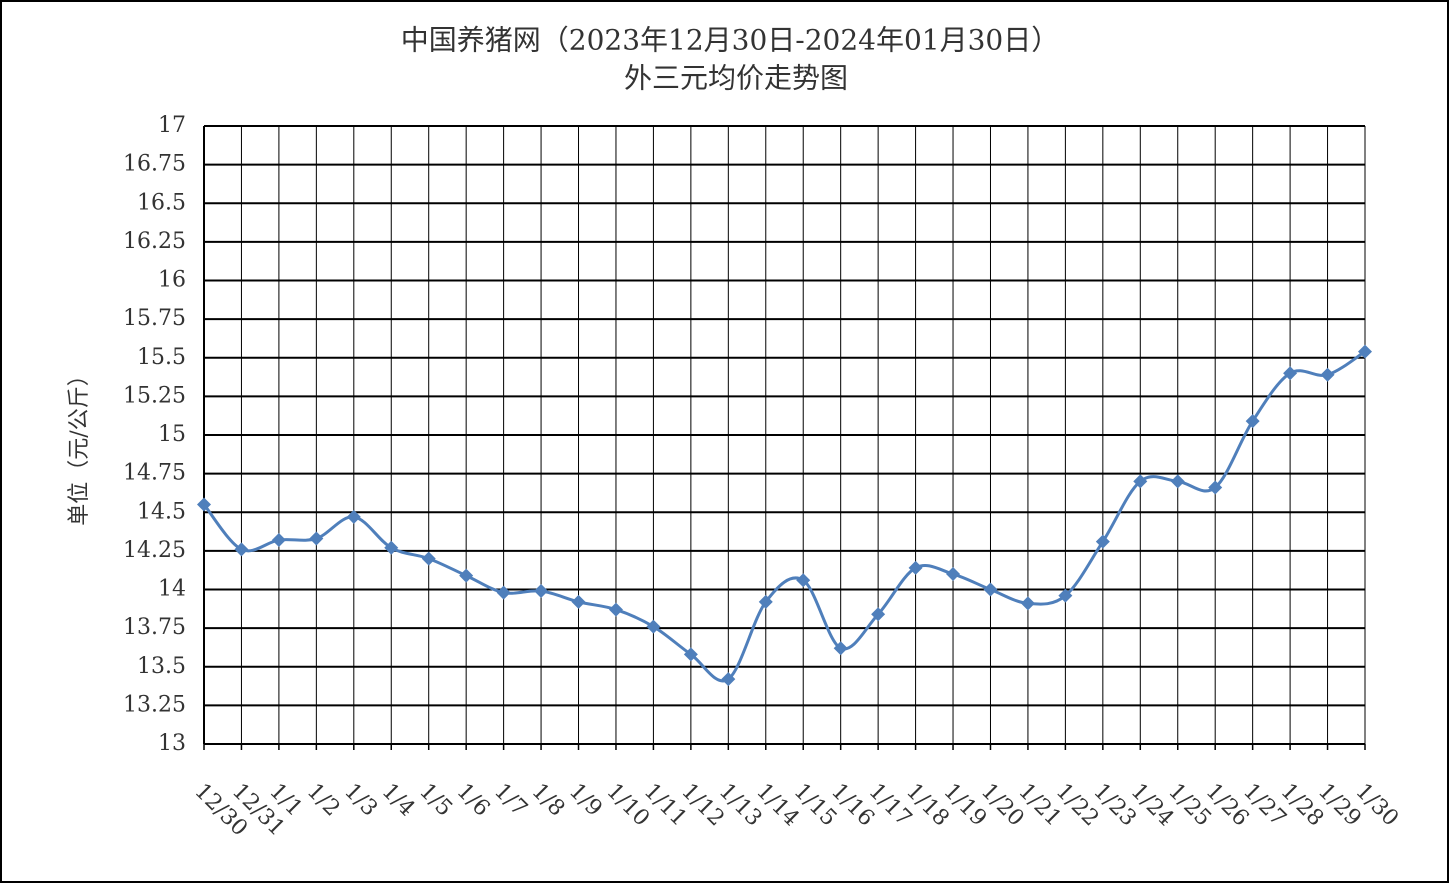 The image size is (1449, 883). I want to click on y-tick-label: 13, so click(172, 743).